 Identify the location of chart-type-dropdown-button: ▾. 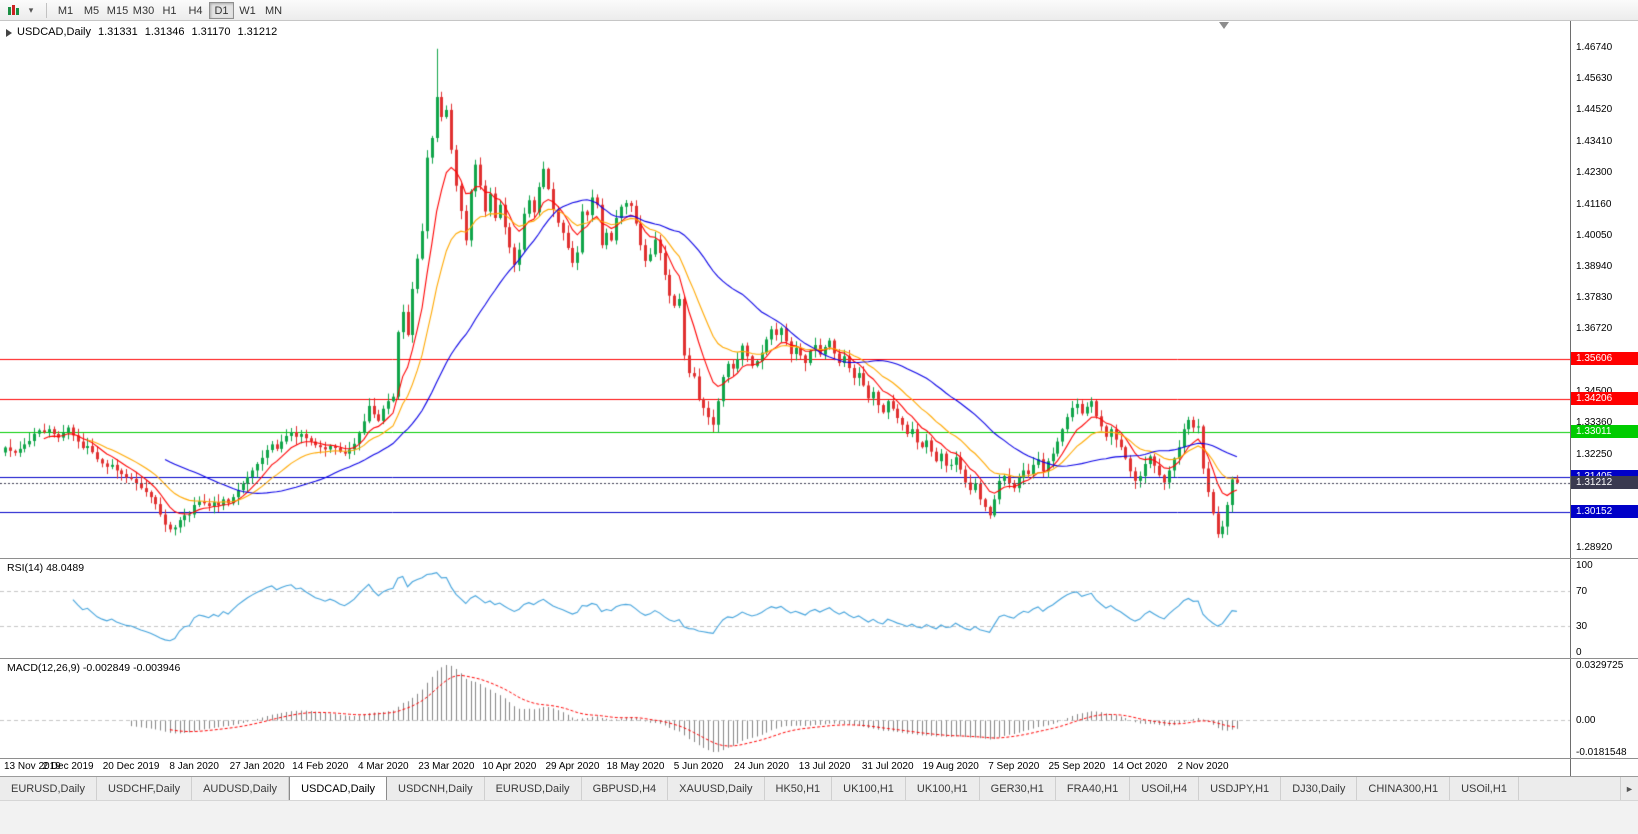
(31, 10).